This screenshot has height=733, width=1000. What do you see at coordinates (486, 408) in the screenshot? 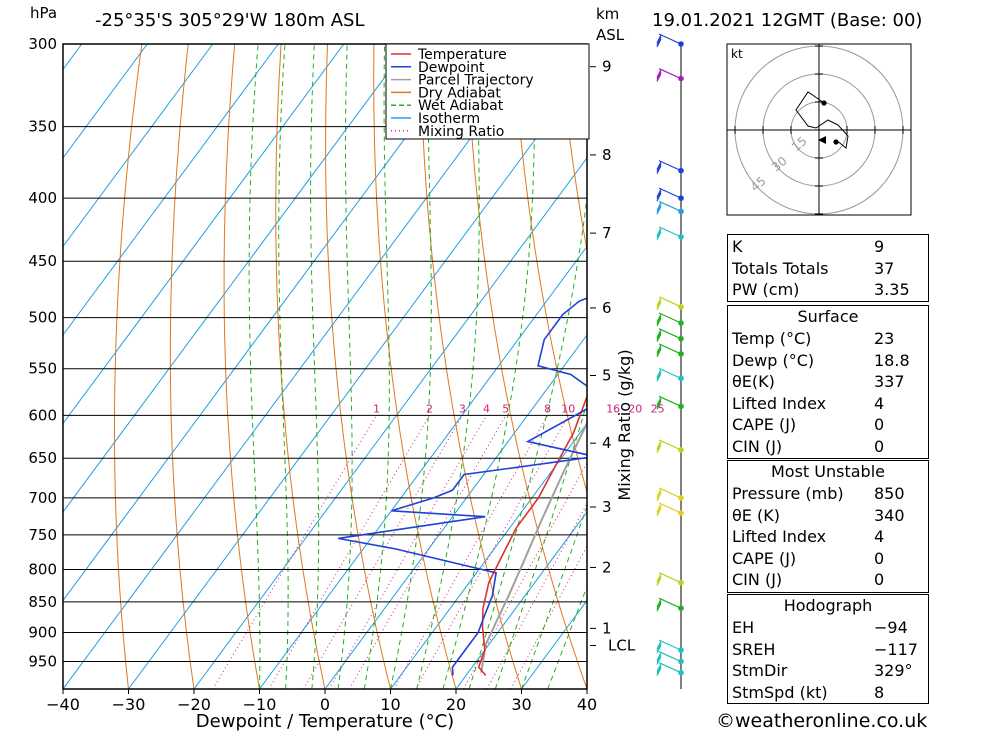
I see `mixing-ratio-label: 4` at bounding box center [486, 408].